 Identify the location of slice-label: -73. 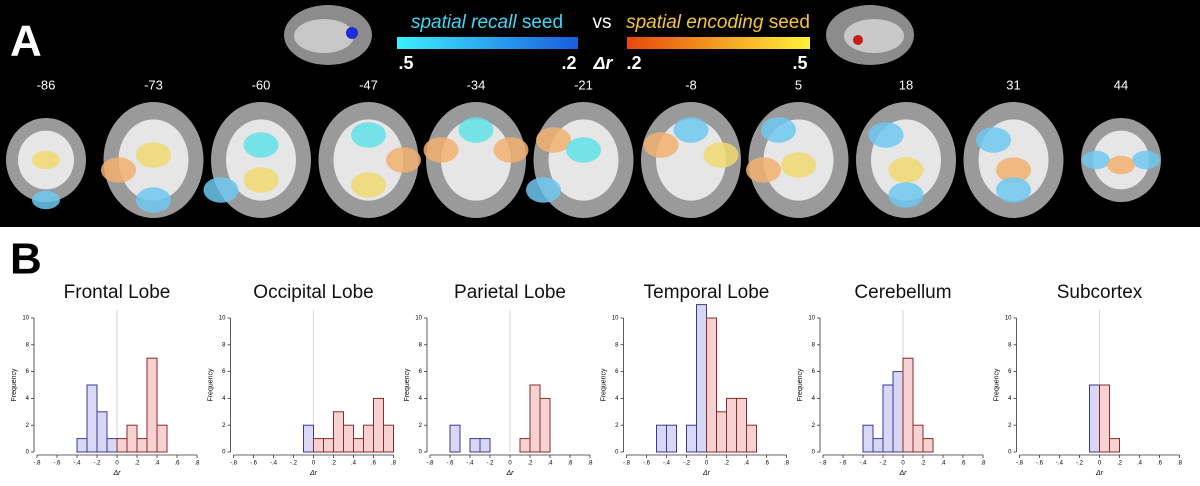
(153, 84).